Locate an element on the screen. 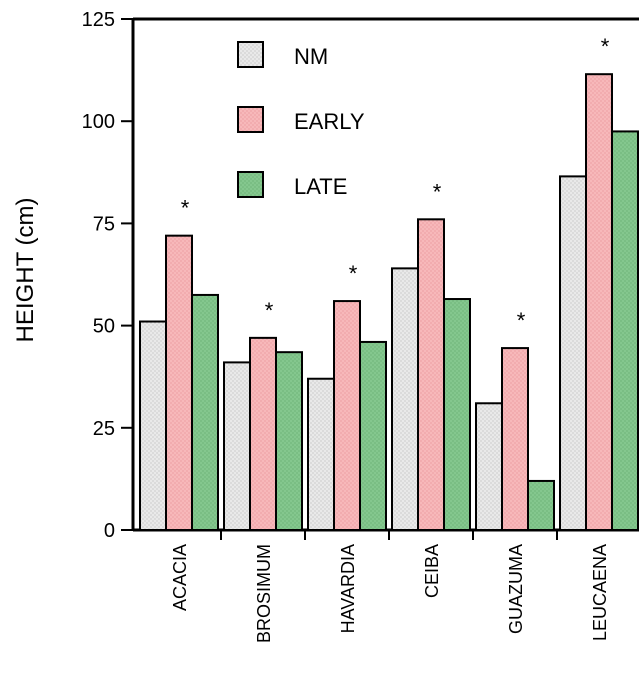 This screenshot has height=682, width=639. bar-nm-leucaena is located at coordinates (573, 353).